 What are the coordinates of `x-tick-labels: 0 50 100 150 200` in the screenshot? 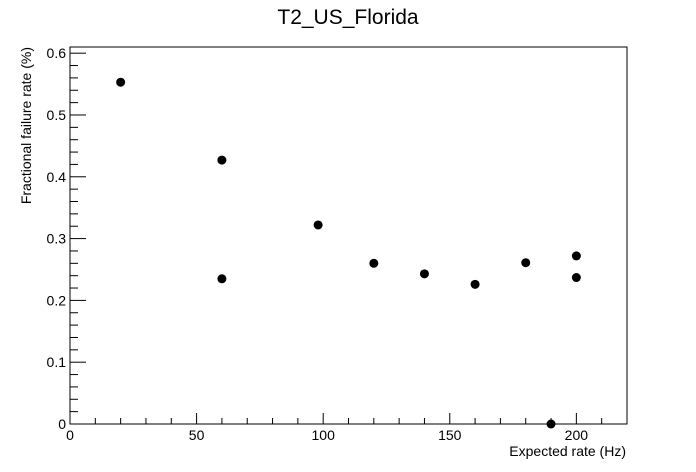 It's located at (327, 435).